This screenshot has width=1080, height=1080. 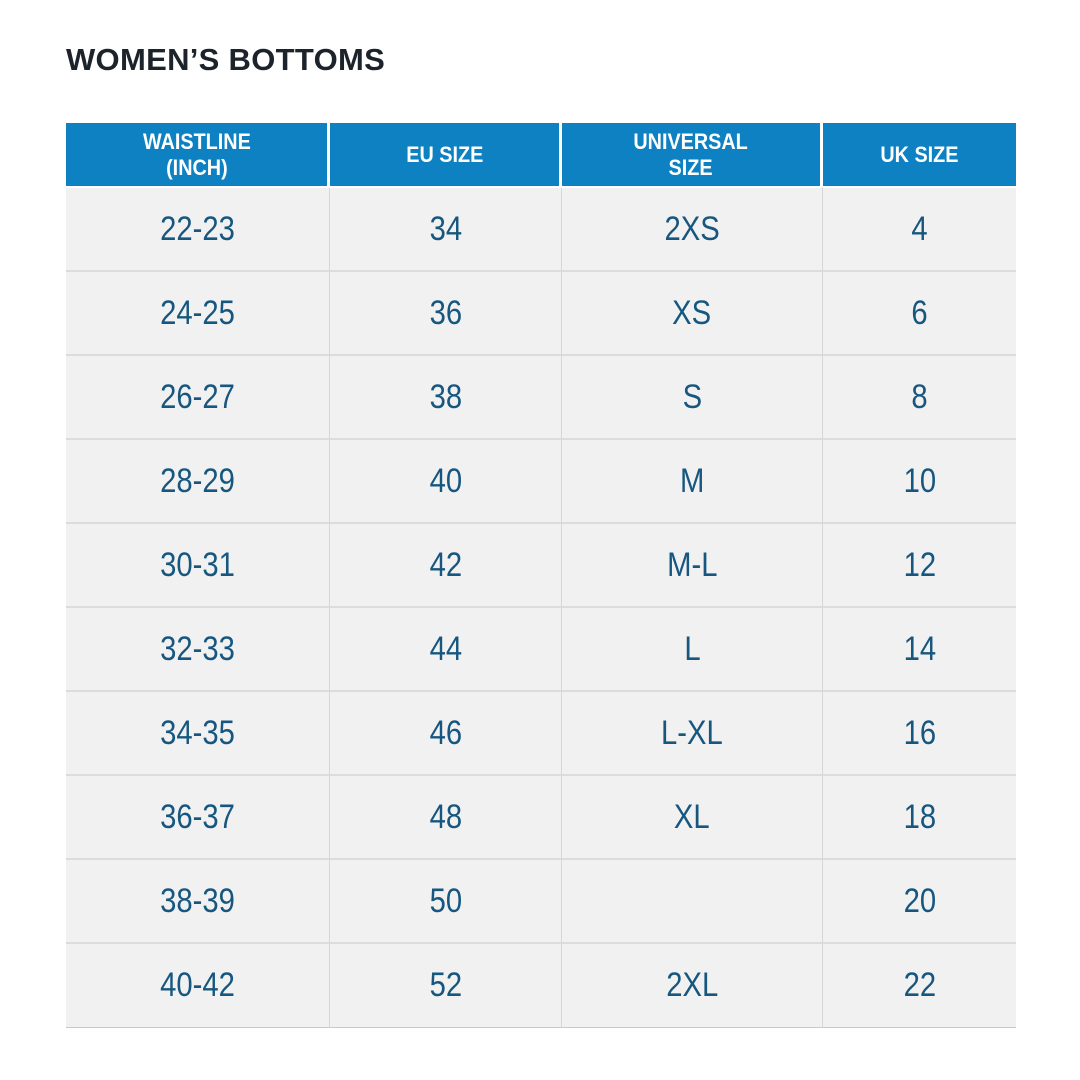 What do you see at coordinates (226, 59) in the screenshot?
I see `page-title: WOMEN’S BOTTOMS` at bounding box center [226, 59].